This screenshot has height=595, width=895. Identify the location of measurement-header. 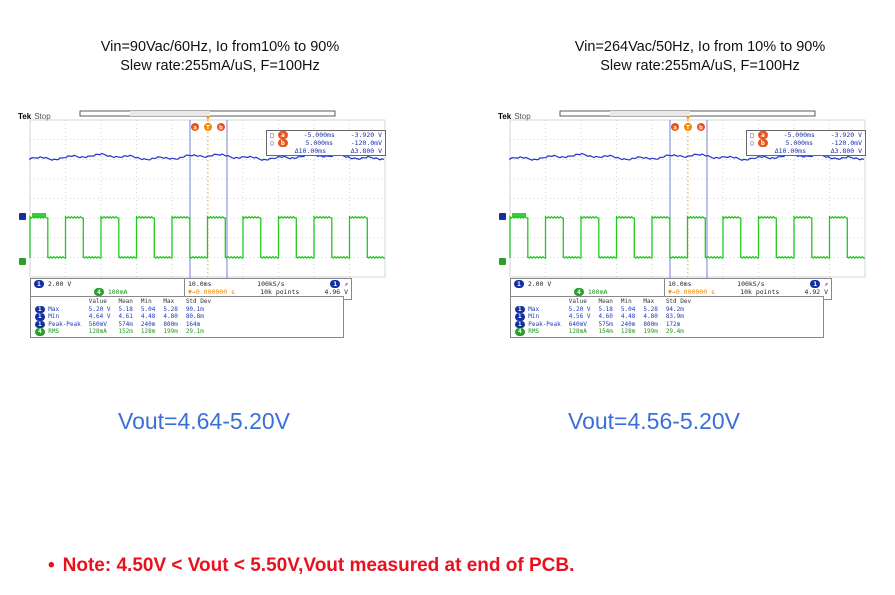
(538, 302).